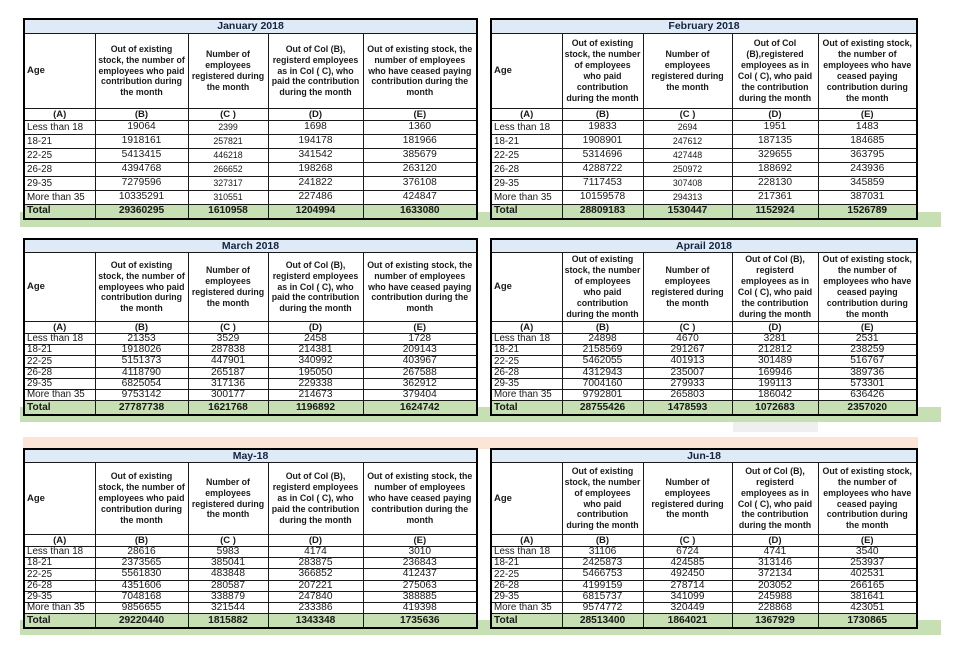 Image resolution: width=955 pixels, height=662 pixels. I want to click on value-cell: 483848, so click(228, 574).